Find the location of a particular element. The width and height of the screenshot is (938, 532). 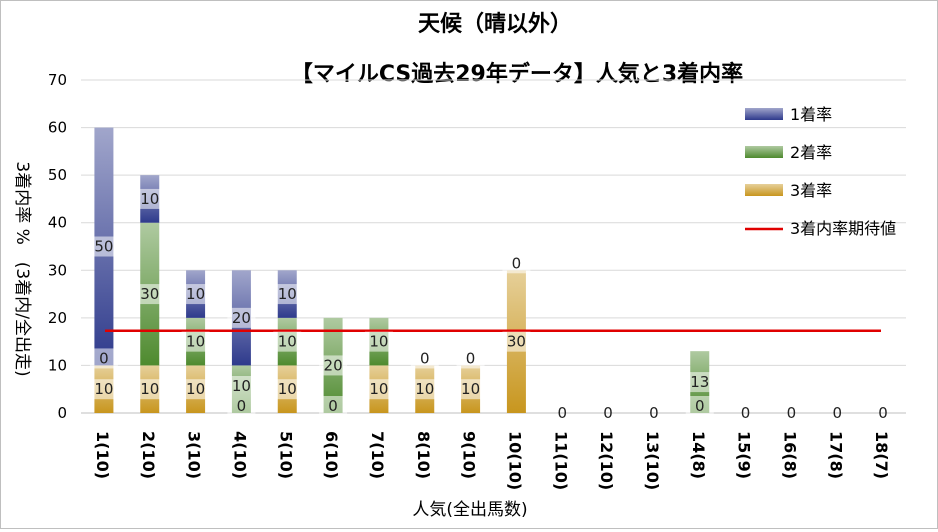

chart-subtitle: 【マイルCS過去29年データ】人気と3着内率 is located at coordinates (517, 74).